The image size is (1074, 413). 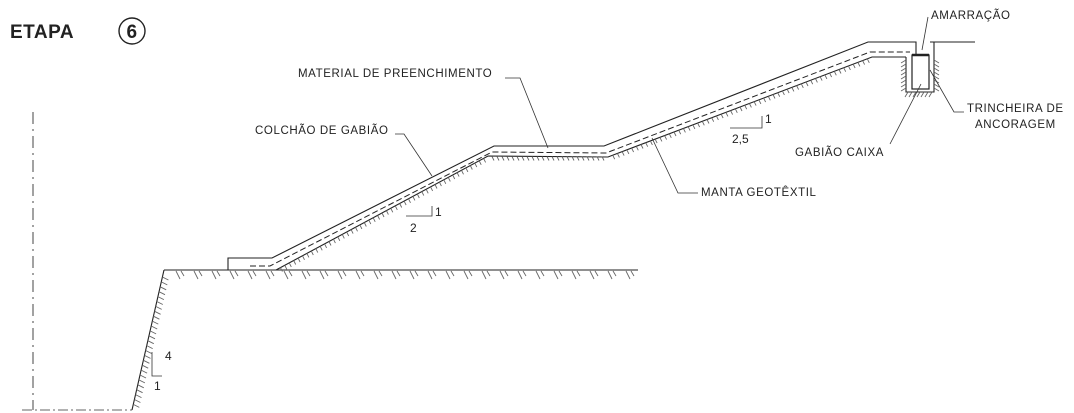 I want to click on trench-outline, so click(x=920, y=67).